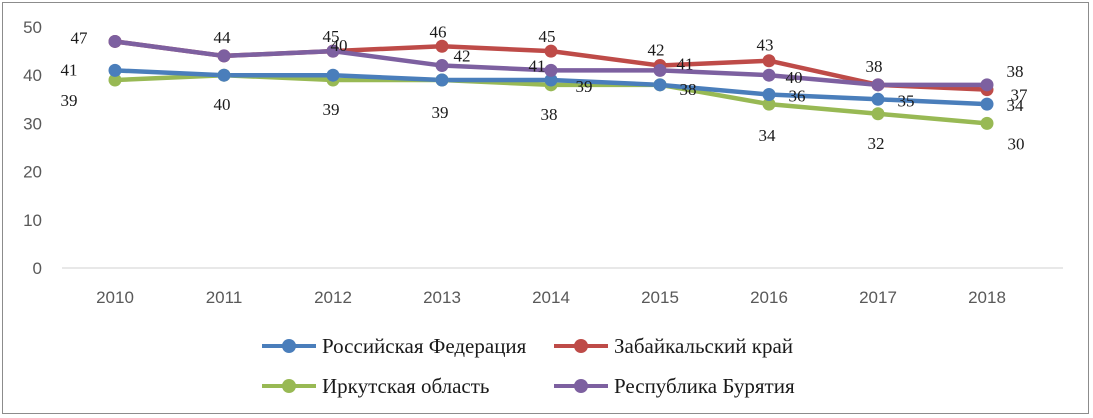 The width and height of the screenshot is (1093, 418). What do you see at coordinates (223, 37) in the screenshot?
I see `data-label: 44` at bounding box center [223, 37].